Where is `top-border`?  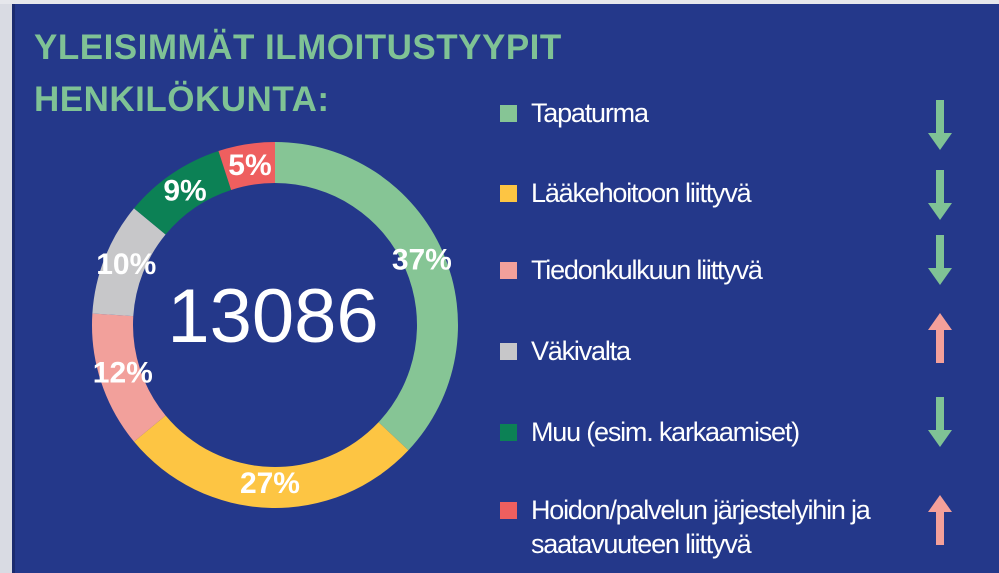 top-border is located at coordinates (499, 2).